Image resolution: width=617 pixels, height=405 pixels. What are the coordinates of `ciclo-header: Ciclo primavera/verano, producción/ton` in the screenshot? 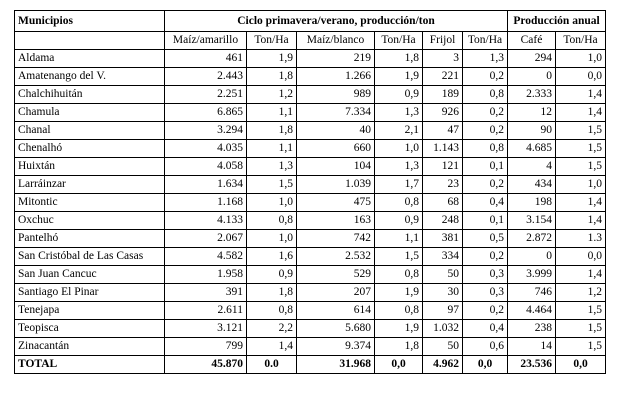 It's located at (336, 21).